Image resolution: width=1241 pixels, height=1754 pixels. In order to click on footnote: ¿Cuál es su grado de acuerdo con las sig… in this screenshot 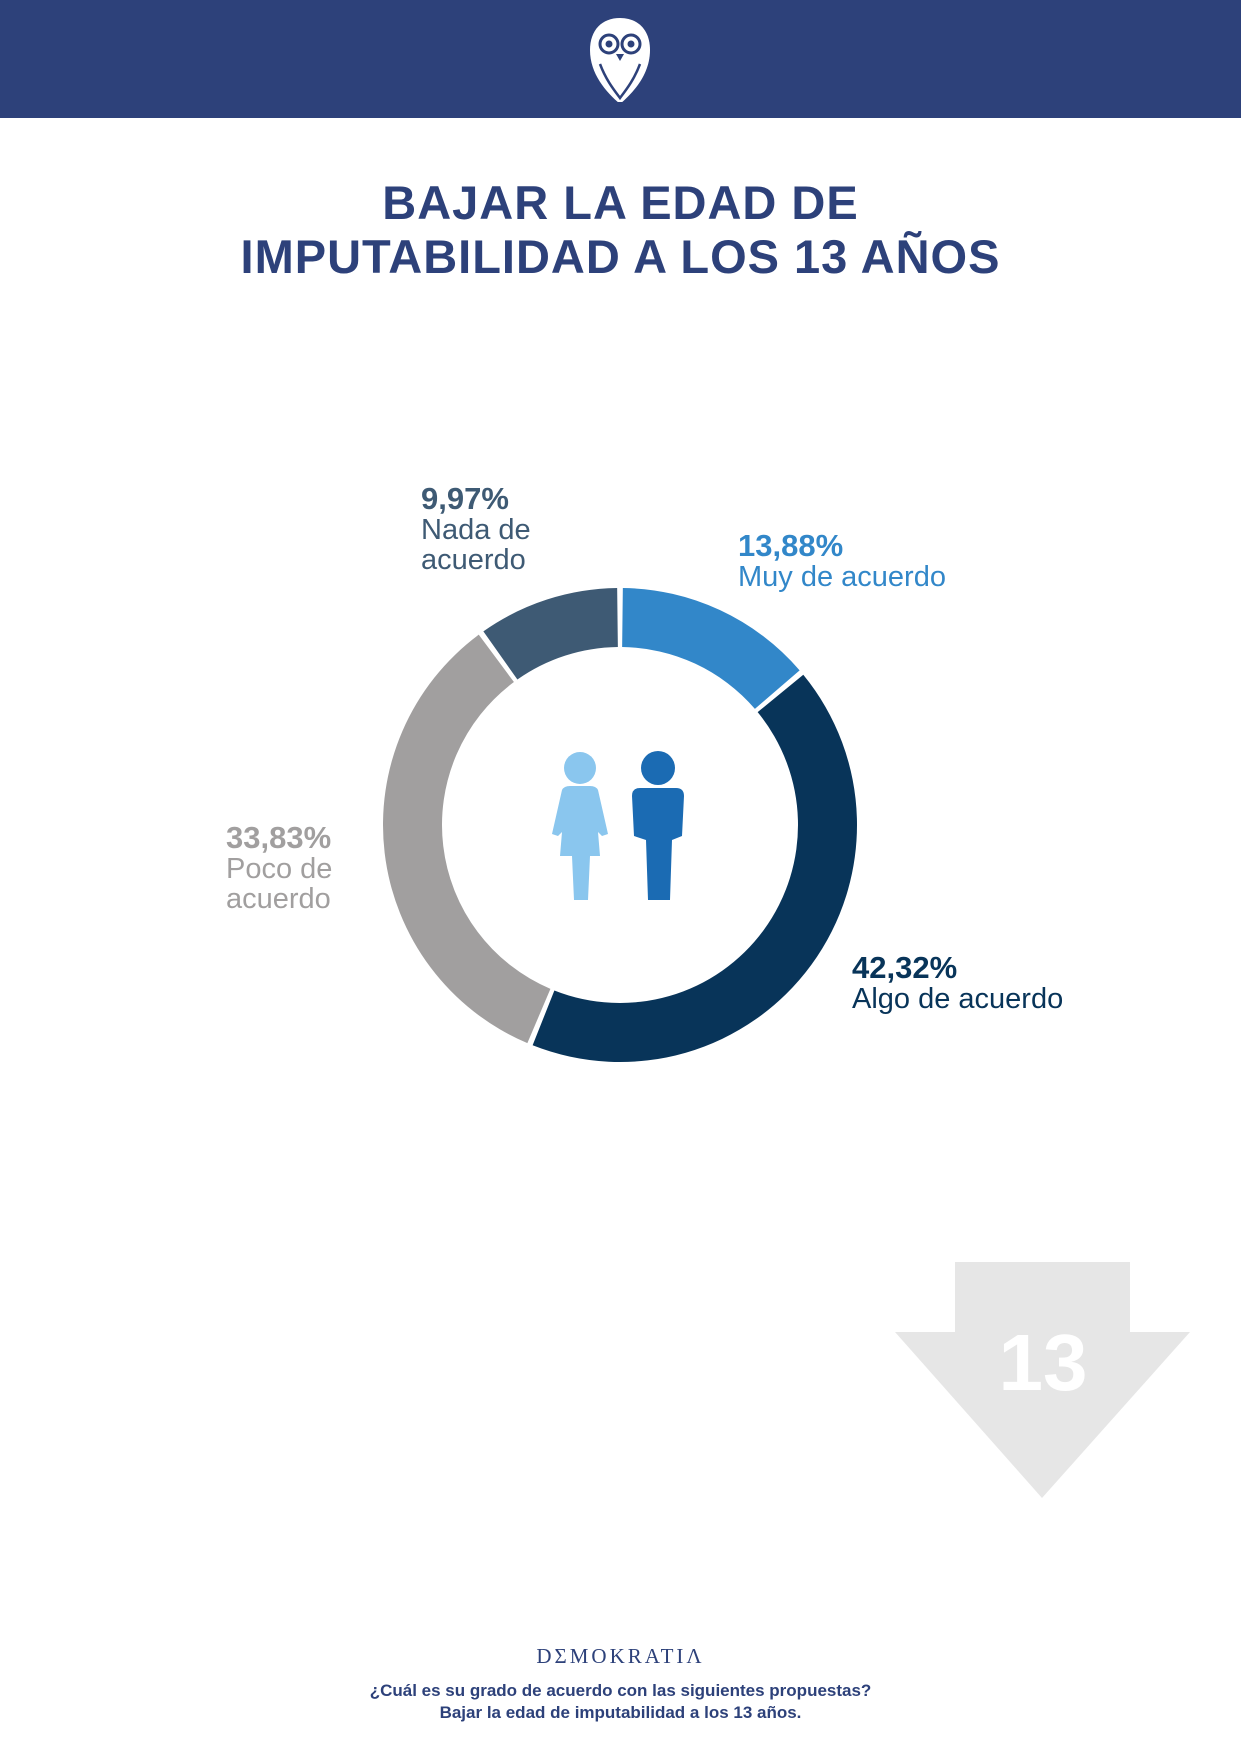, I will do `click(620, 1702)`.